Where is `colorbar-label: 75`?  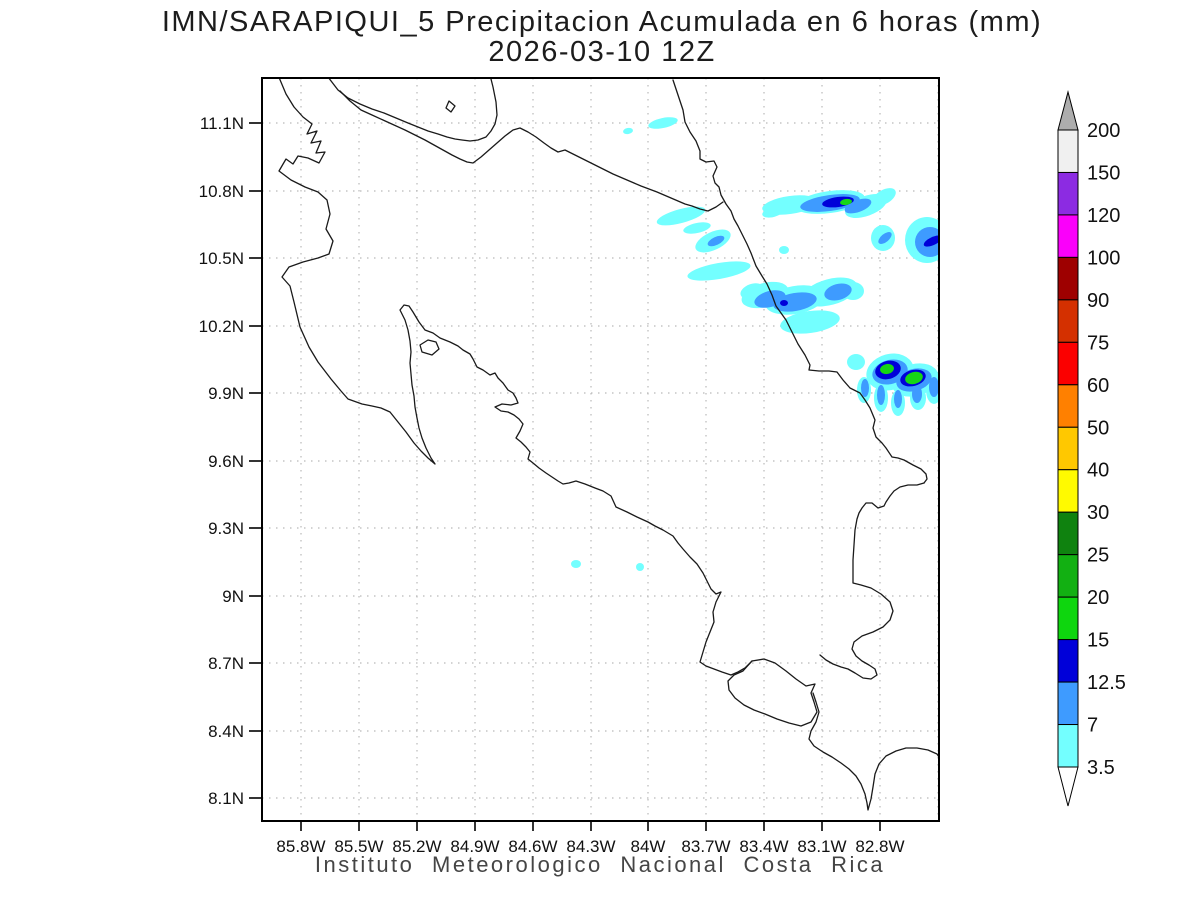 colorbar-label: 75 is located at coordinates (1098, 343).